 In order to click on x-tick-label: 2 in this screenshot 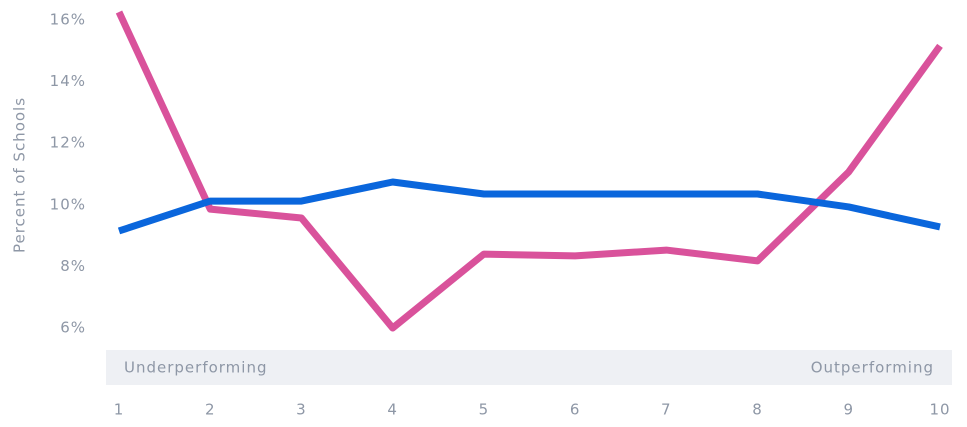, I will do `click(210, 410)`.